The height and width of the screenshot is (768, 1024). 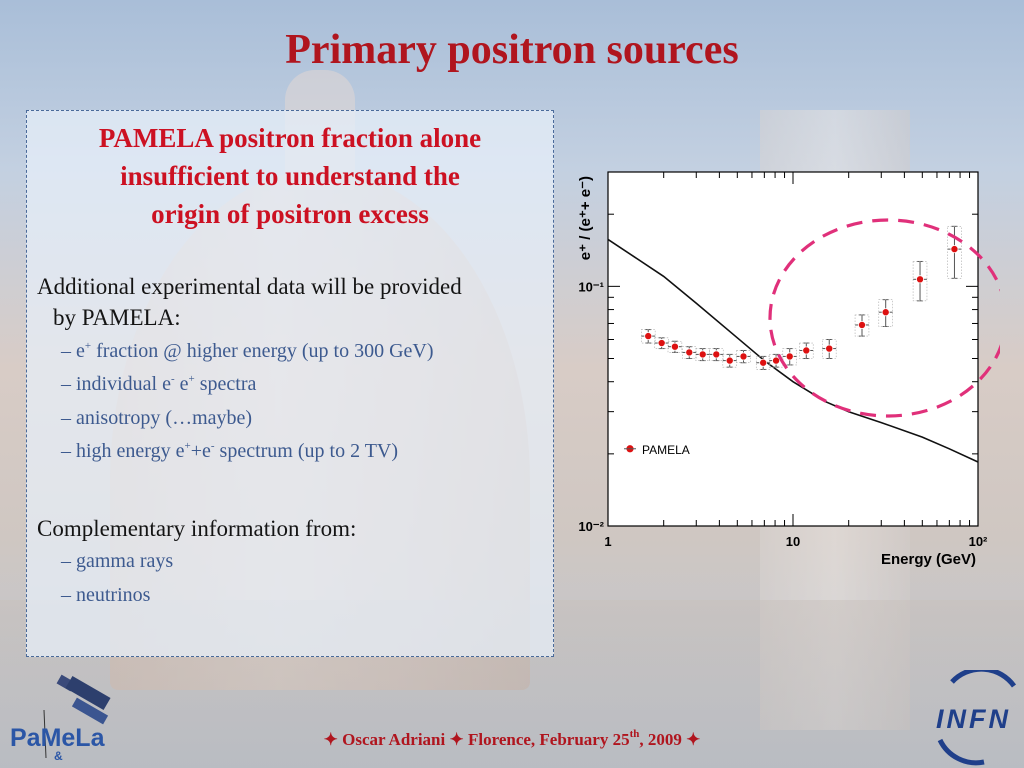 I want to click on bullet-gamma-rays: – gamma rays, so click(x=117, y=561).